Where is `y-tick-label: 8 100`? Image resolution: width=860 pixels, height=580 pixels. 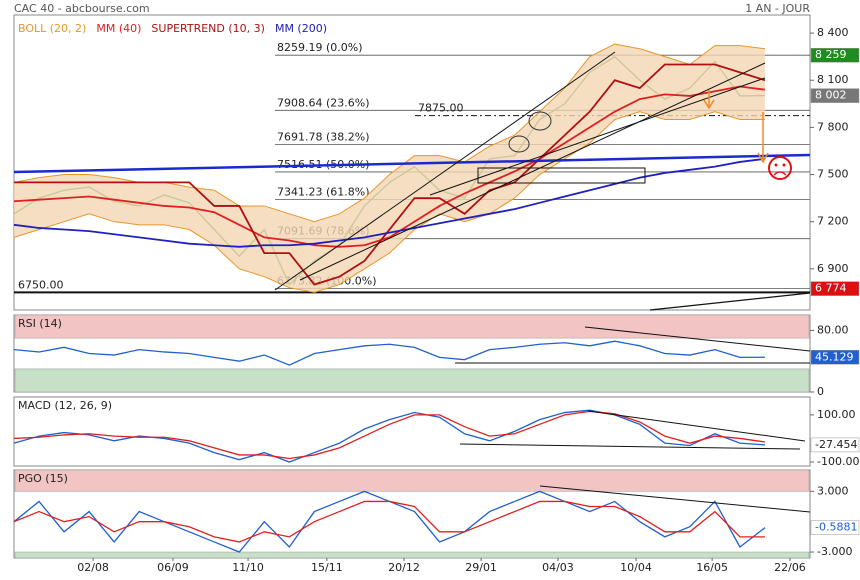
y-tick-label: 8 100 is located at coordinates (833, 79).